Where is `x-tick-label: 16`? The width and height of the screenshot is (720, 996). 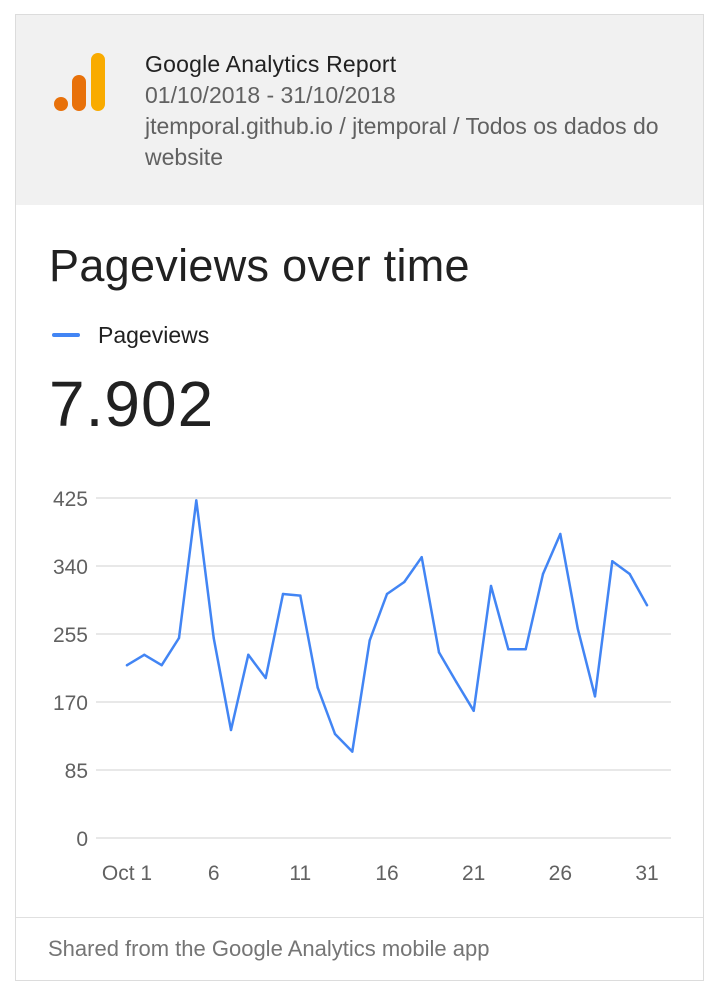 x-tick-label: 16 is located at coordinates (386, 873).